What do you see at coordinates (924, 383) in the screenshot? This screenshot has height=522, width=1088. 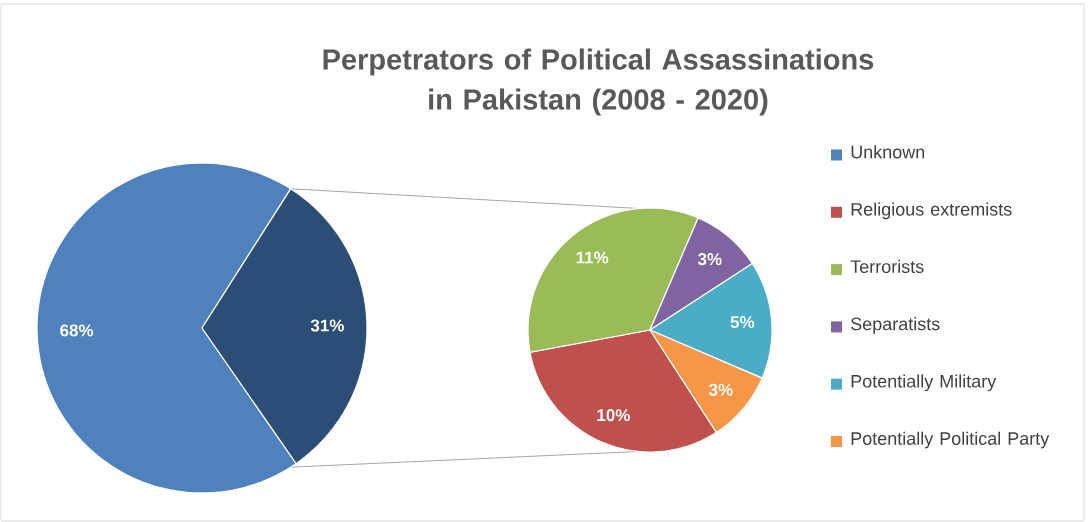 I see `legend-label: Potentially Military` at bounding box center [924, 383].